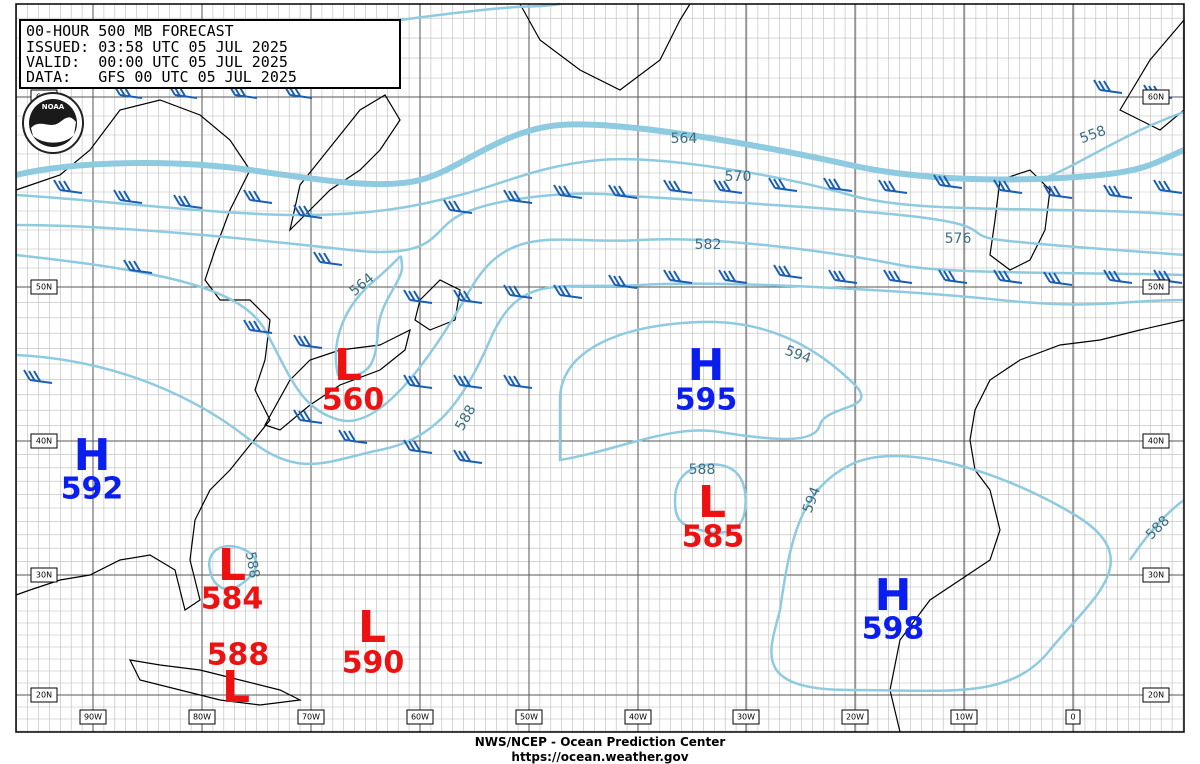 The height and width of the screenshot is (764, 1200). I want to click on contour-594-south, so click(941, 573).